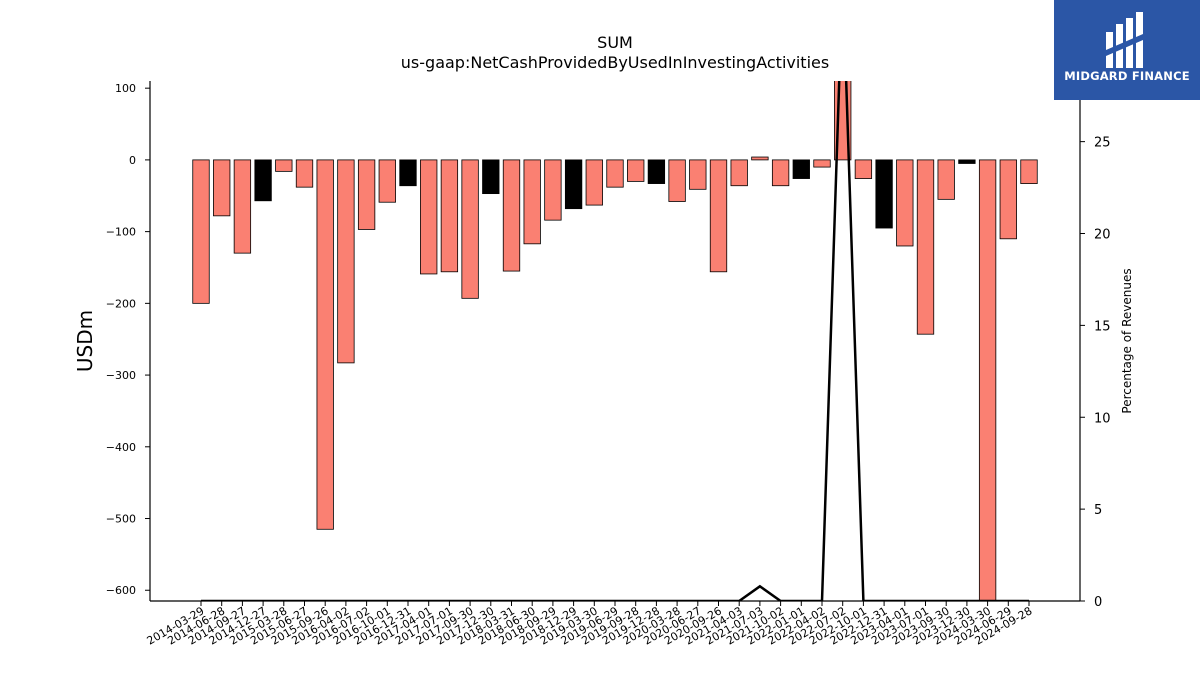 The image size is (1200, 675). Describe the element at coordinates (1102, 326) in the screenshot. I see `y2-tick-label: 15` at that location.